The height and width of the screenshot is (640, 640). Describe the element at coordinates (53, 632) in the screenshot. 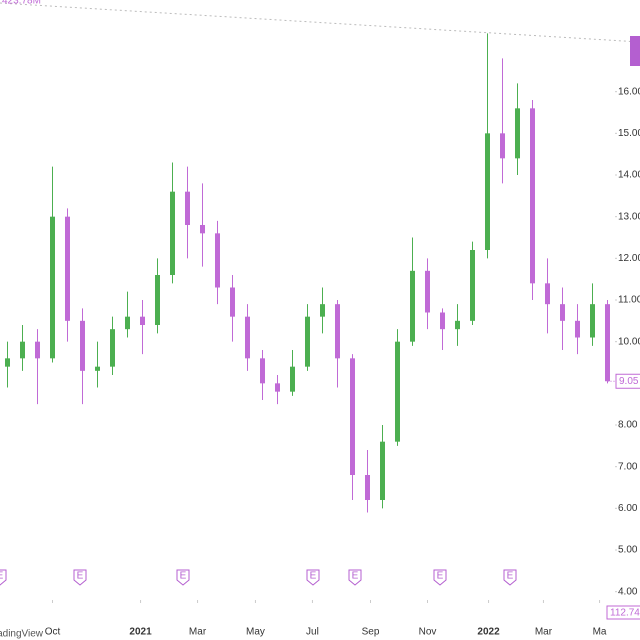

I see `x-tick-label: Oct` at that location.